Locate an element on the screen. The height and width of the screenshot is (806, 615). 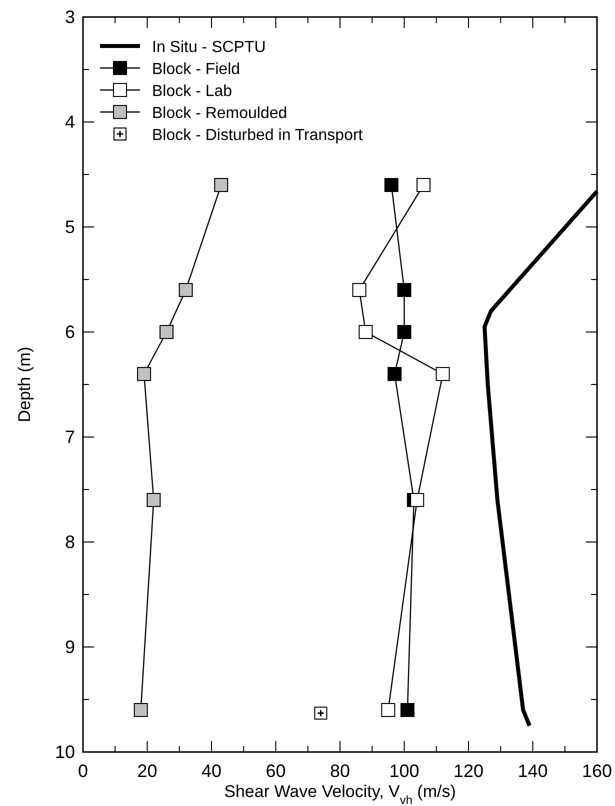
x-tick-label: 0 is located at coordinates (83, 771).